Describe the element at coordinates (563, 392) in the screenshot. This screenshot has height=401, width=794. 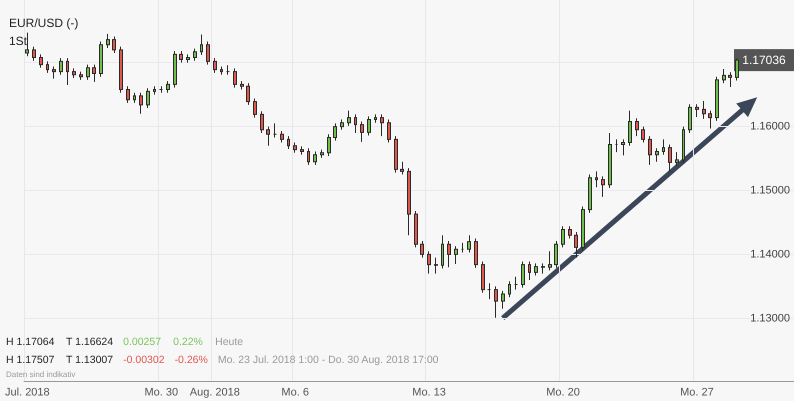
I see `x-tick-label: Mo. 20` at that location.